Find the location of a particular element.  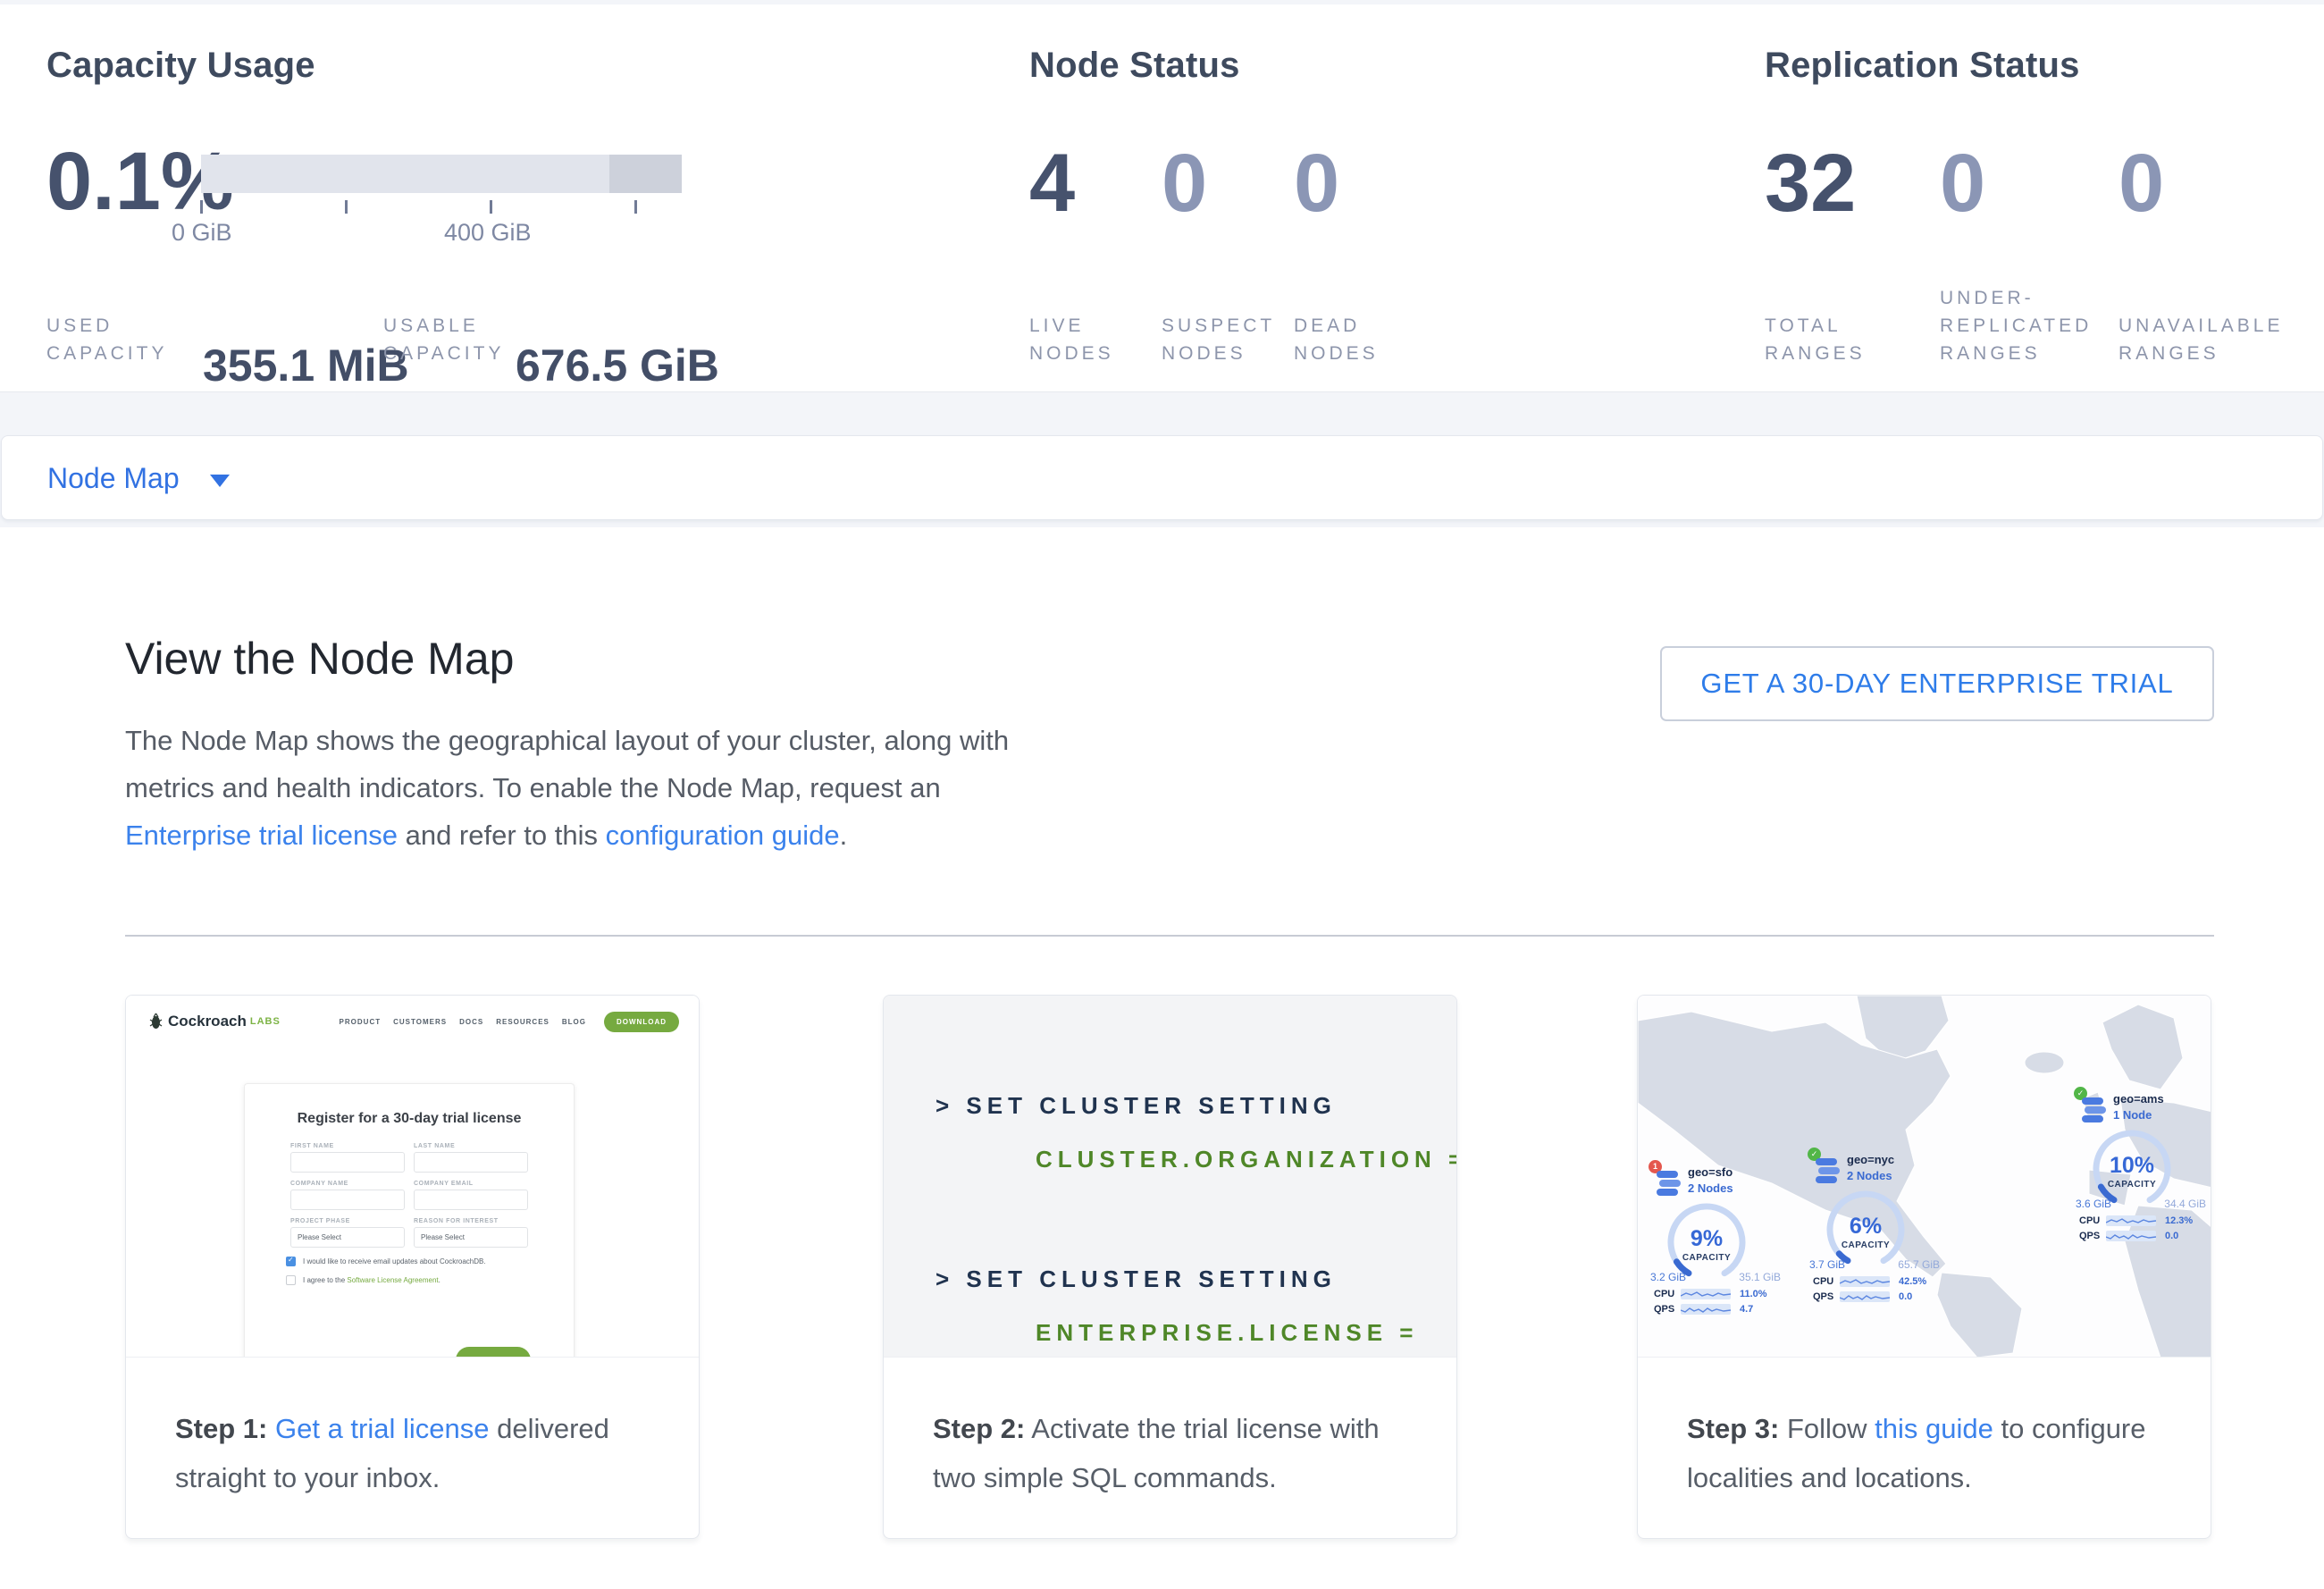

capacity-percent: 10% is located at coordinates (2132, 1165).